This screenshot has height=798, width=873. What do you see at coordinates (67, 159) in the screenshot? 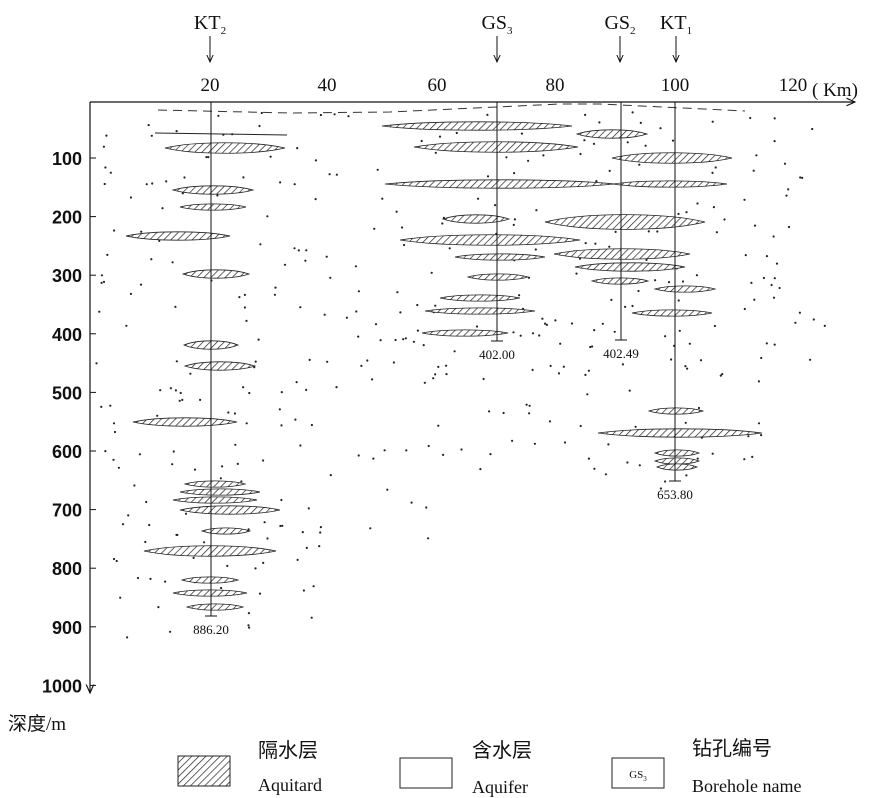
I see `y-tick-label: 100` at bounding box center [67, 159].